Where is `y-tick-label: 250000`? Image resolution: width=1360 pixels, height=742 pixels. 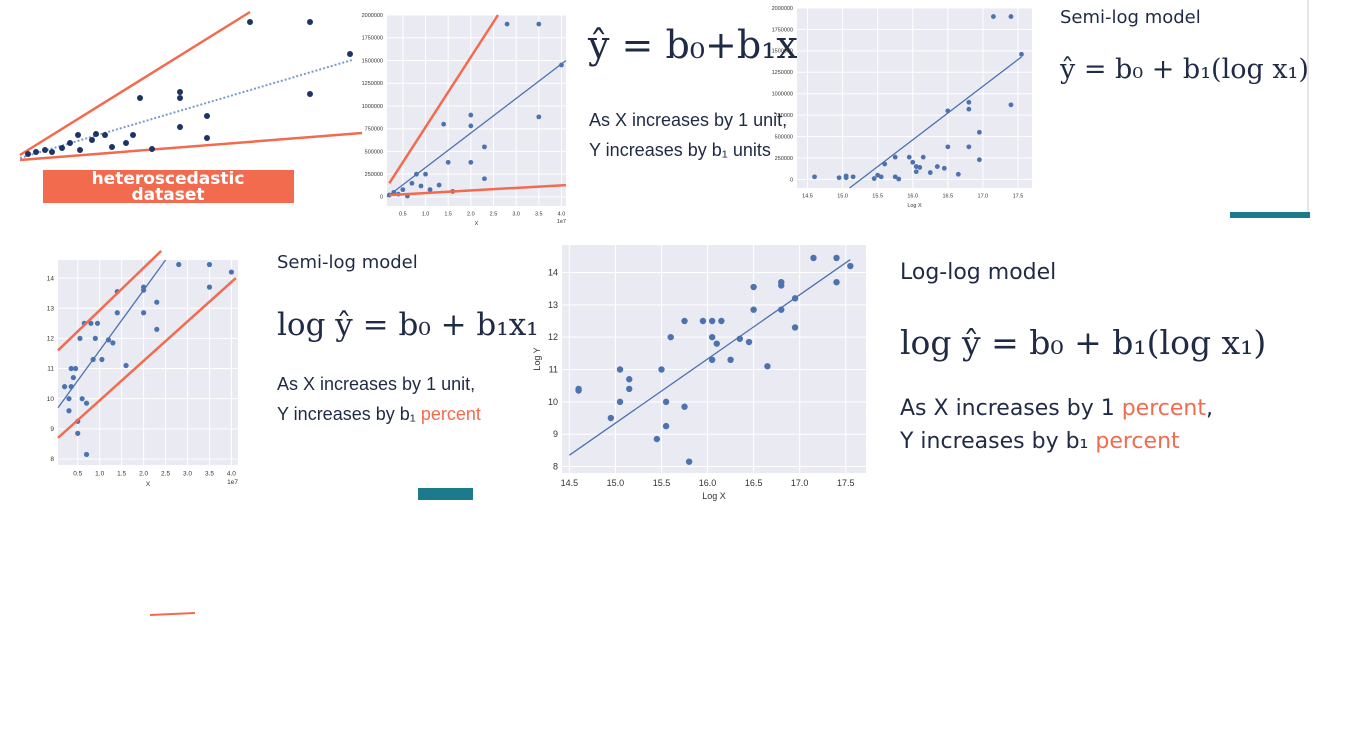
y-tick-label: 250000 is located at coordinates (374, 175).